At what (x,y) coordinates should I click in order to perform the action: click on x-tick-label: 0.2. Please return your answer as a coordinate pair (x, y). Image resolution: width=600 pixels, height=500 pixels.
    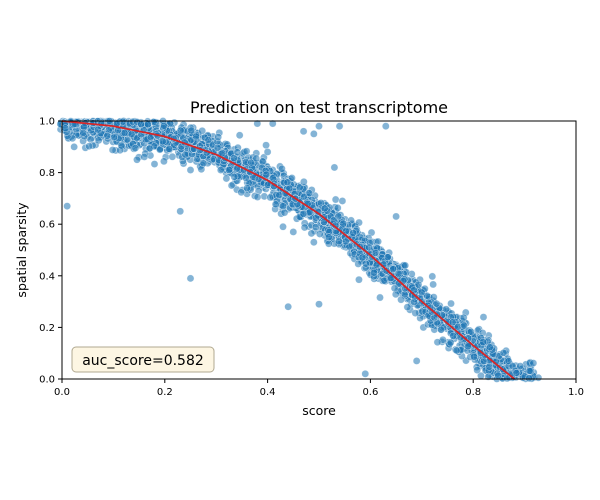
    Looking at the image, I should click on (165, 392).